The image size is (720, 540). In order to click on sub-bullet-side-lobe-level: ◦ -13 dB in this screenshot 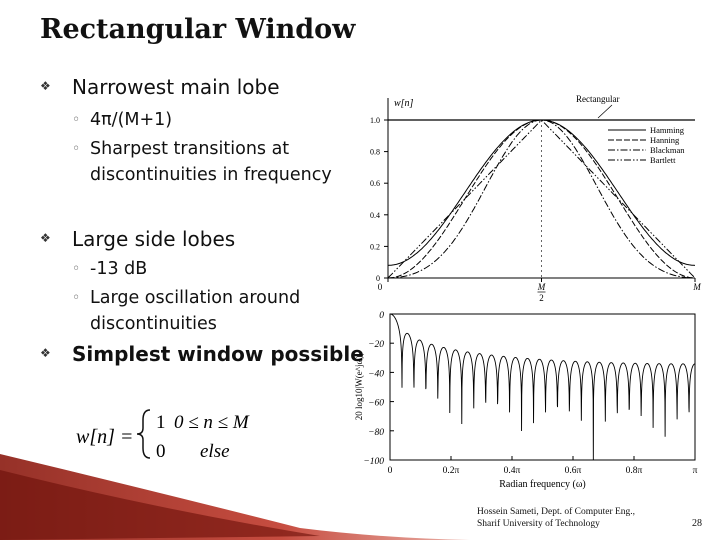, I will do `click(110, 269)`.